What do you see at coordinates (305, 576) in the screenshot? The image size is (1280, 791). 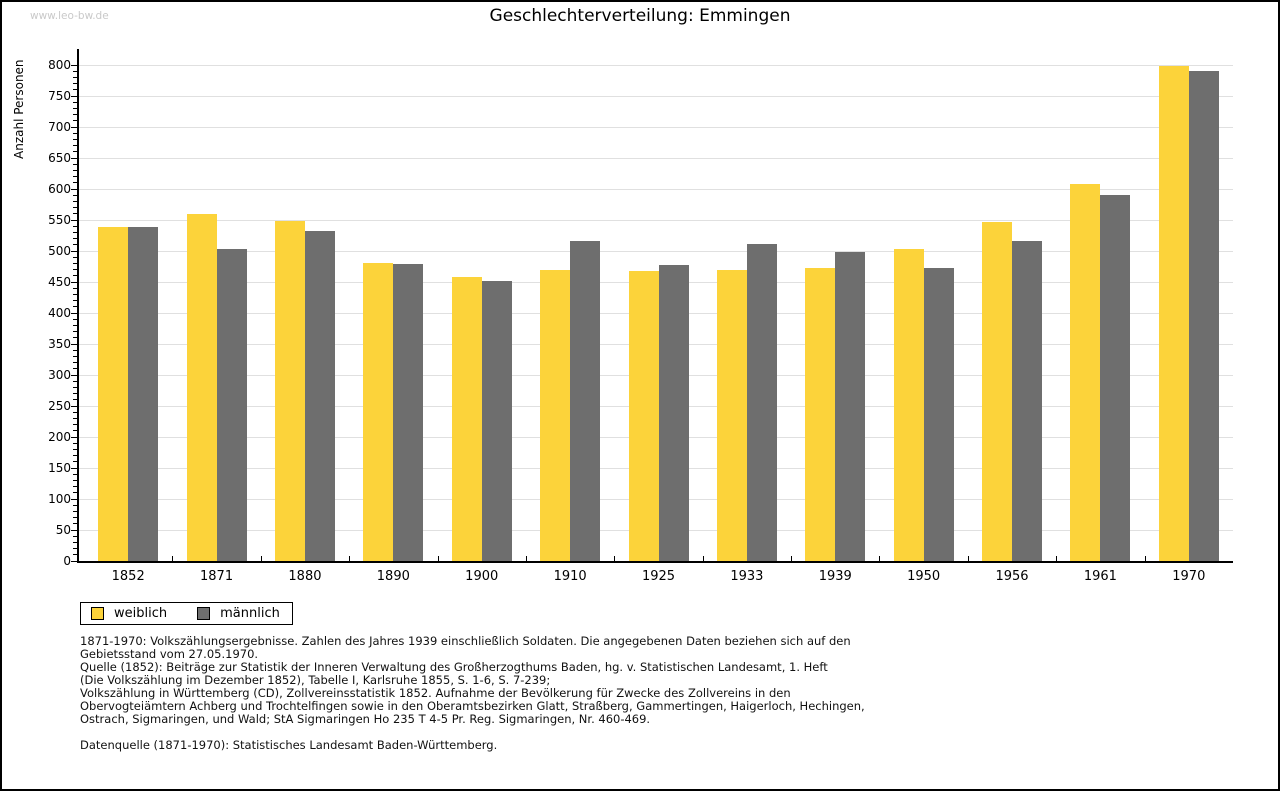 I see `x-tick-label: 1880` at bounding box center [305, 576].